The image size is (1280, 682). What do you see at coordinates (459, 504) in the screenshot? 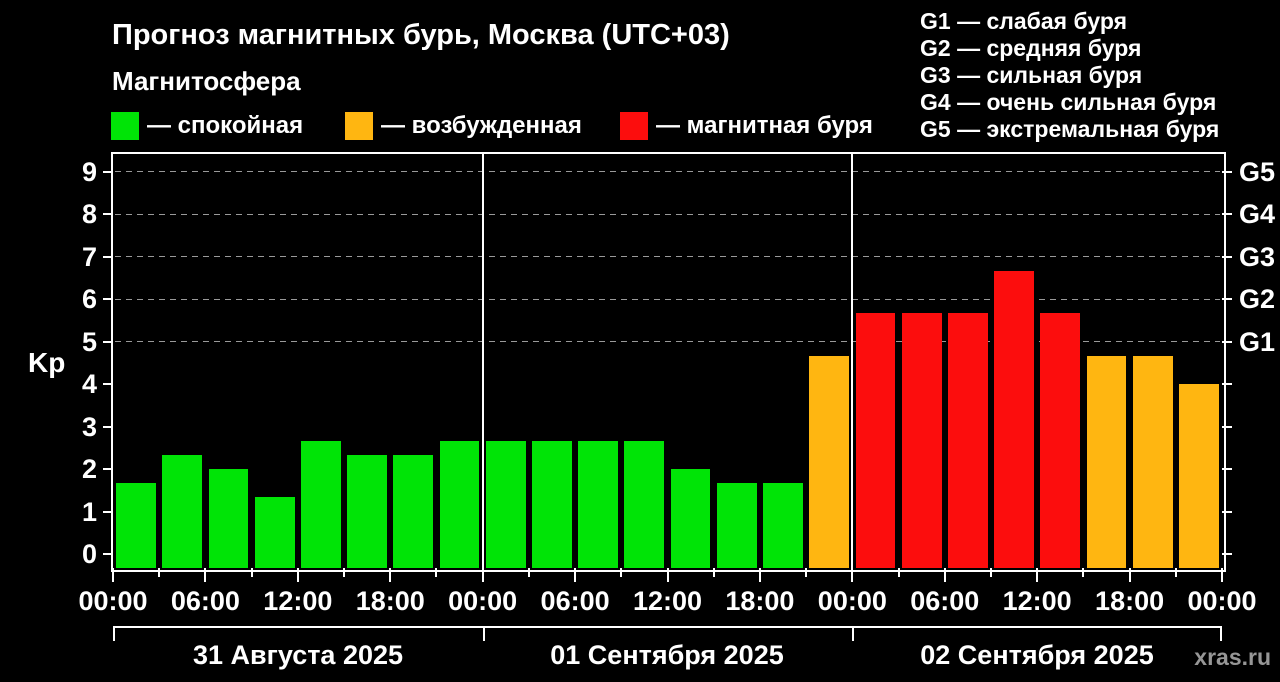
I see `bar-day1-slot8` at bounding box center [459, 504].